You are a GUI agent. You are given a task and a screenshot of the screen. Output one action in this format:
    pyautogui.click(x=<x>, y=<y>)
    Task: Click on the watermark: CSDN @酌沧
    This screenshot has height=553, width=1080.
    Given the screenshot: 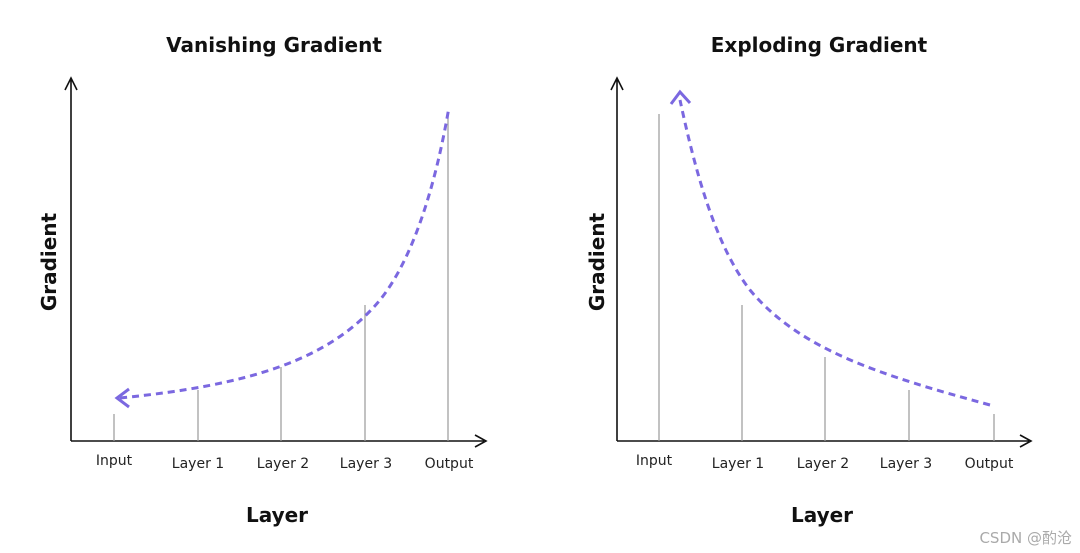 What is the action you would take?
    pyautogui.click(x=1025, y=538)
    